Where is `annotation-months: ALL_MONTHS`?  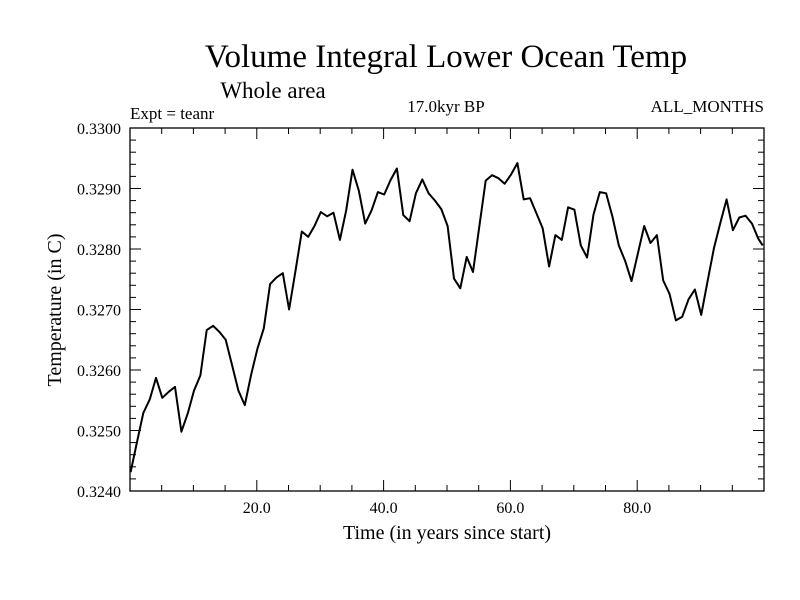 annotation-months: ALL_MONTHS is located at coordinates (707, 106).